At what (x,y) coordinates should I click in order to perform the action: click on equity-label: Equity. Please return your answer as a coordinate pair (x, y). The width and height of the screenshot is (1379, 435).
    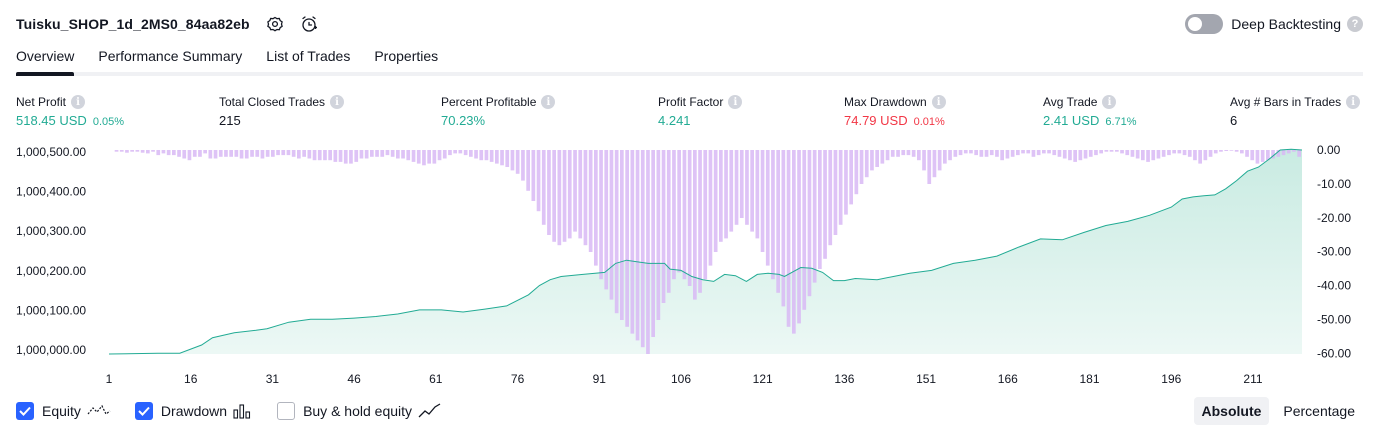
    Looking at the image, I should click on (61, 411).